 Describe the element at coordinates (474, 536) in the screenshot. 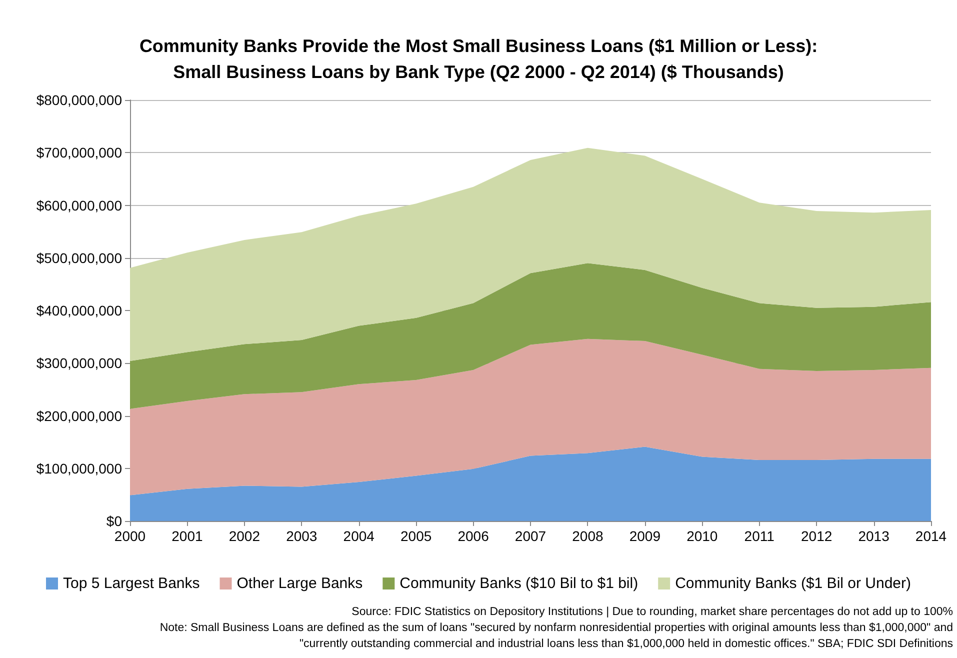

I see `x-tick-label: 2006` at that location.